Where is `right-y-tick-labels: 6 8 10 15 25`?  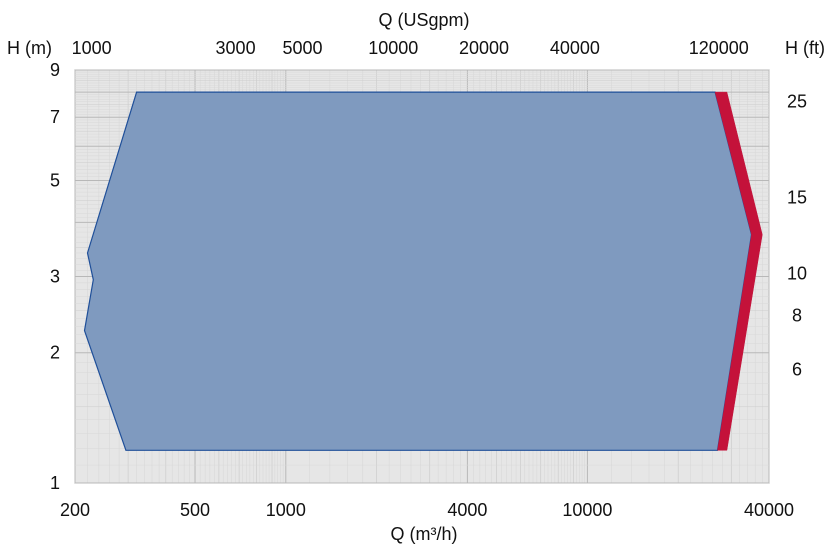
right-y-tick-labels: 6 8 10 15 25 is located at coordinates (797, 235).